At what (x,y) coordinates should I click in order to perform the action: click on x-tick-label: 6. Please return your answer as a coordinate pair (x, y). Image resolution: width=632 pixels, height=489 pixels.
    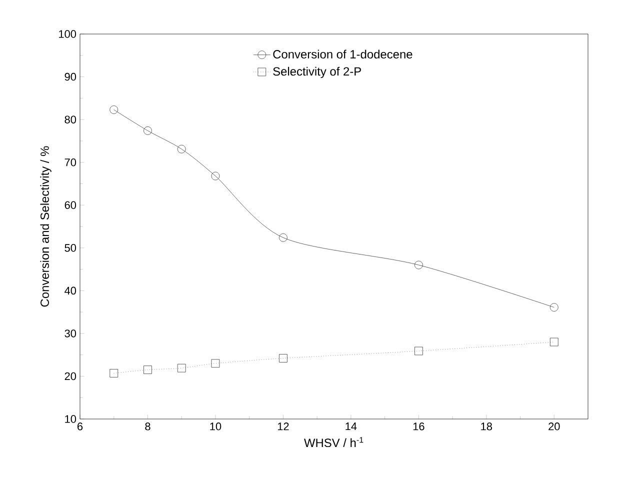
    Looking at the image, I should click on (80, 426).